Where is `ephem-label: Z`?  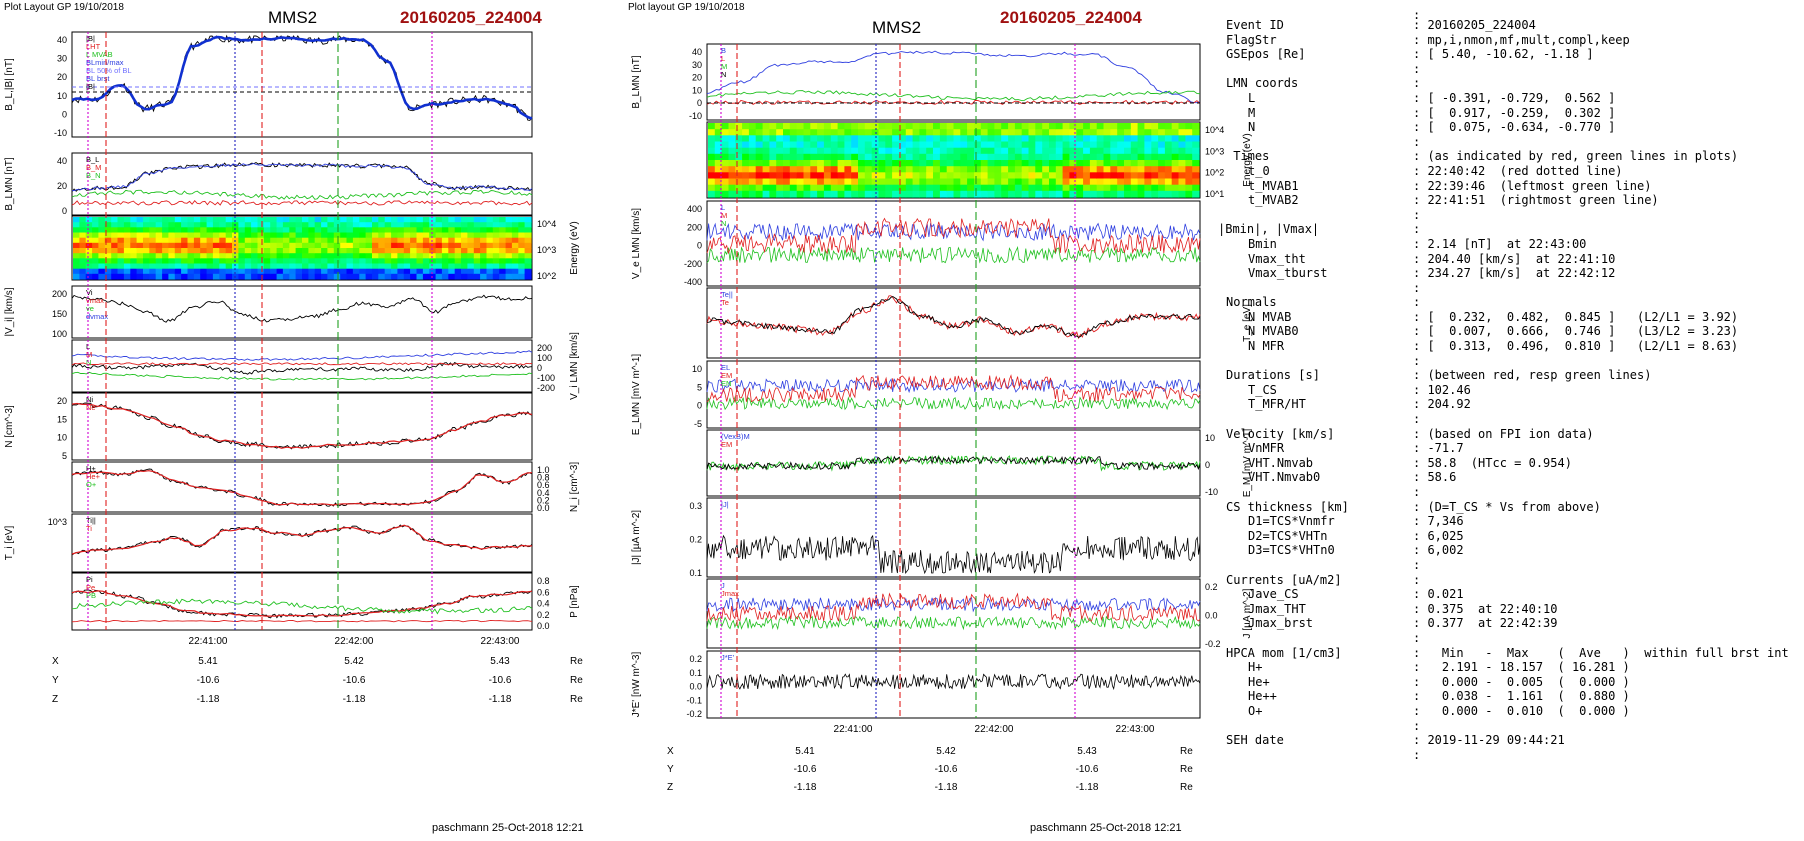 ephem-label: Z is located at coordinates (55, 699).